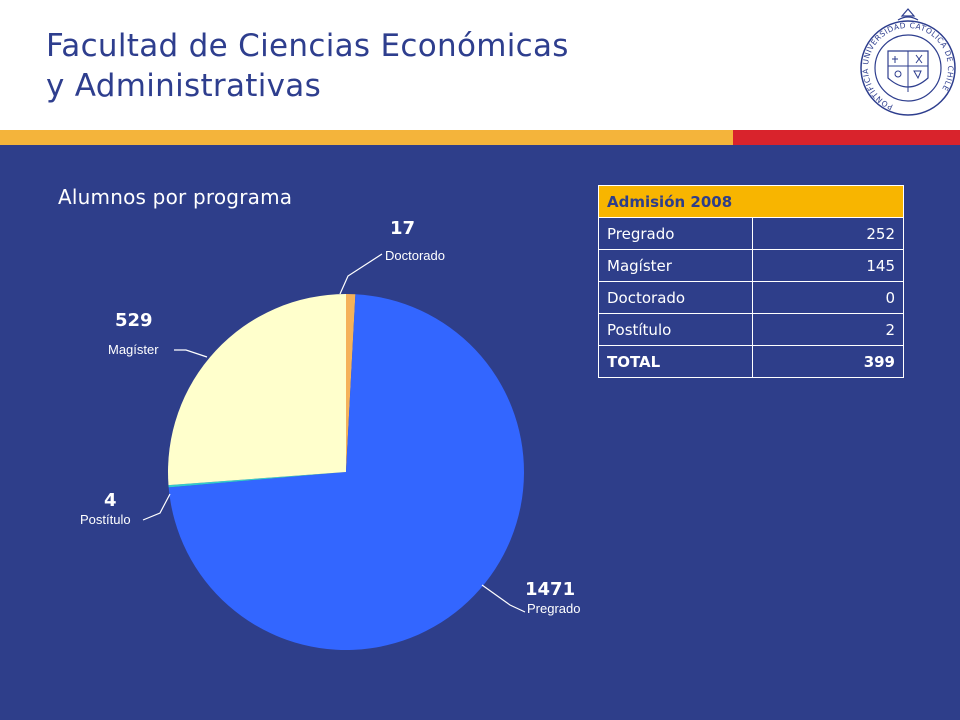  Describe the element at coordinates (307, 46) in the screenshot. I see `slide-title-line-1: Facultad de Ciencias Económicas` at that location.